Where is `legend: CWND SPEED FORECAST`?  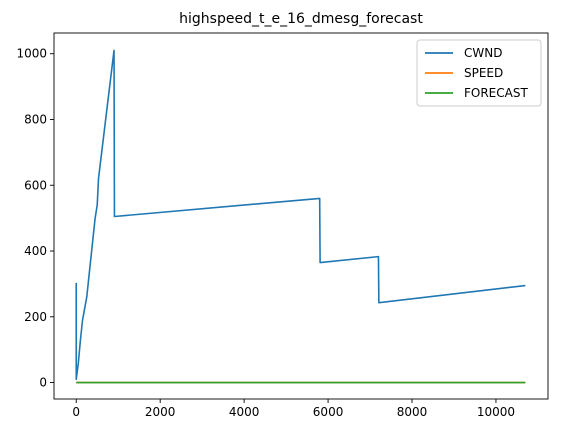
legend: CWND SPEED FORECAST is located at coordinates (479, 73).